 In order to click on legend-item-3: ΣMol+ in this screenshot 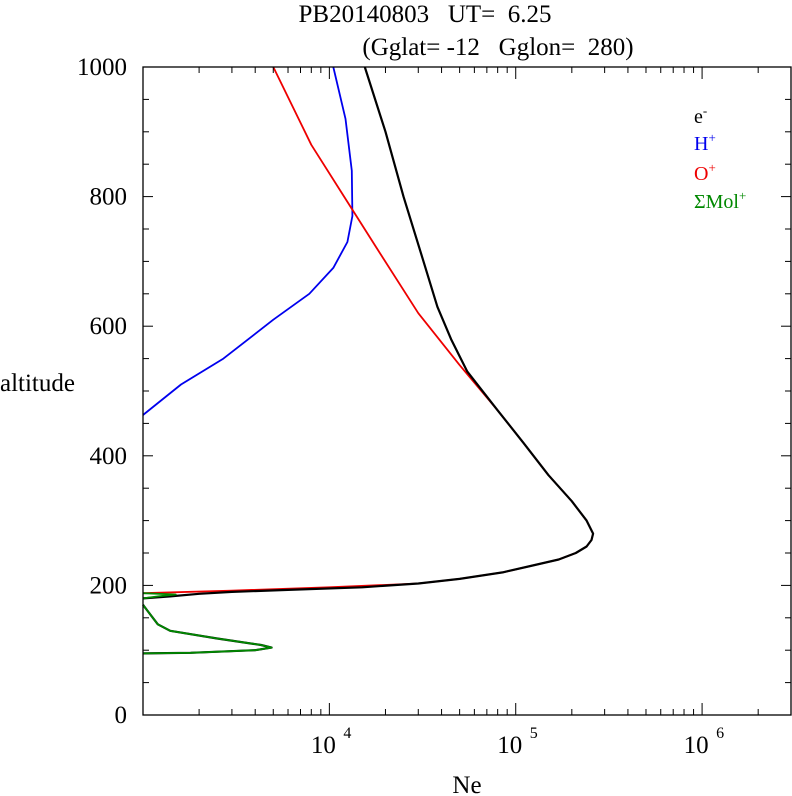, I will do `click(720, 200)`.